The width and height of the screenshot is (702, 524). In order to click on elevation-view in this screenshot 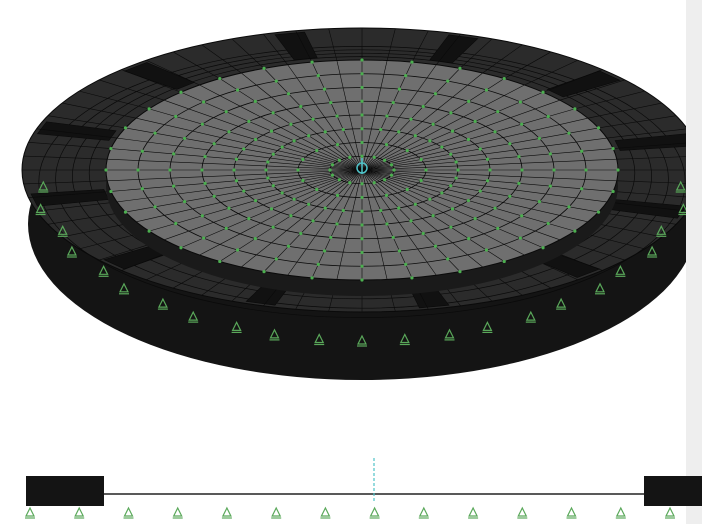, I will do `click(351, 490)`.